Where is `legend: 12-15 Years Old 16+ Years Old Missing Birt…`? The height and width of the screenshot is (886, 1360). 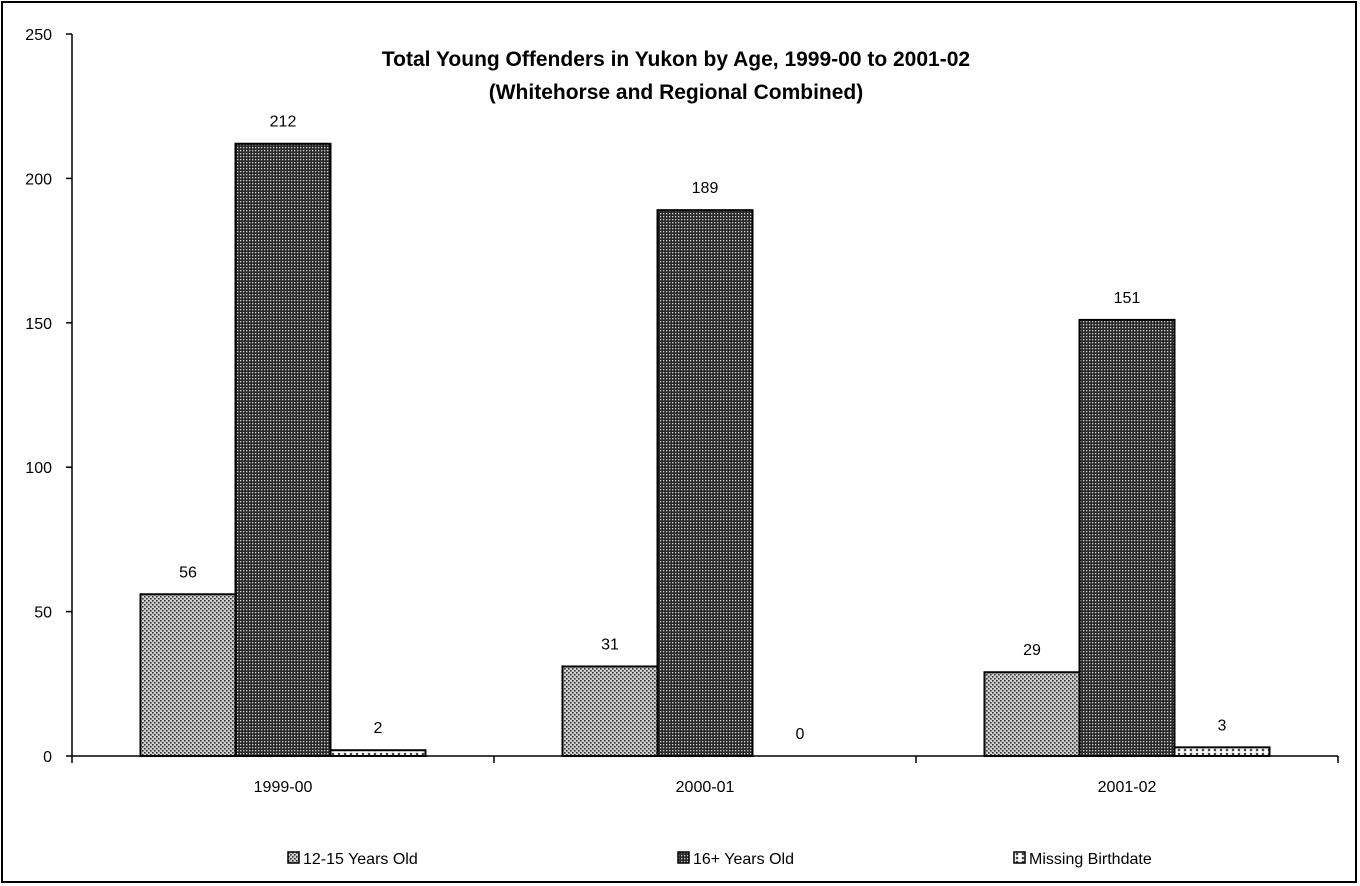
legend: 12-15 Years Old 16+ Years Old Missing Birt… is located at coordinates (719, 859).